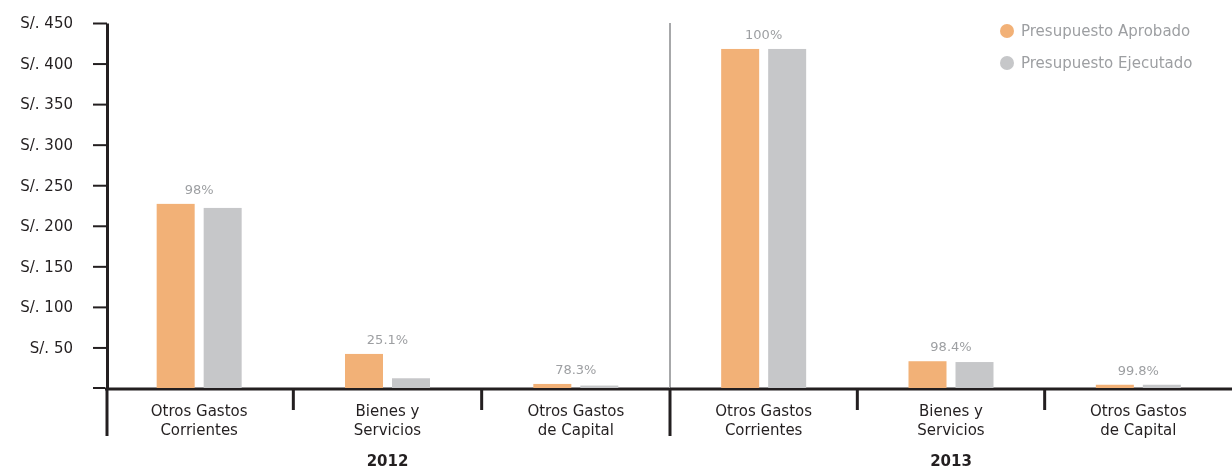 The image size is (1232, 467). What do you see at coordinates (951, 347) in the screenshot?
I see `annotation: 98.4%` at bounding box center [951, 347].